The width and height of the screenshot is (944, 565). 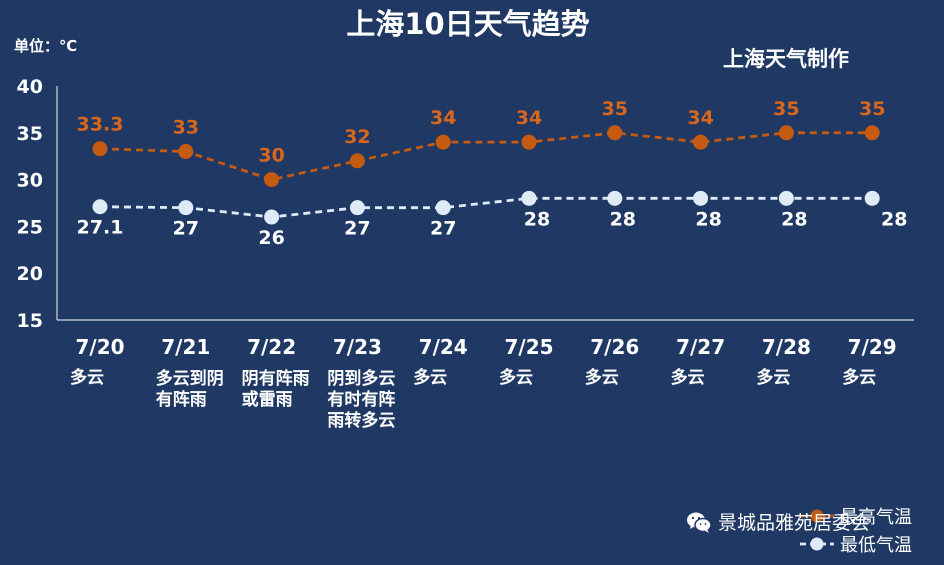 What do you see at coordinates (30, 134) in the screenshot?
I see `y-tick-label: 35` at bounding box center [30, 134].